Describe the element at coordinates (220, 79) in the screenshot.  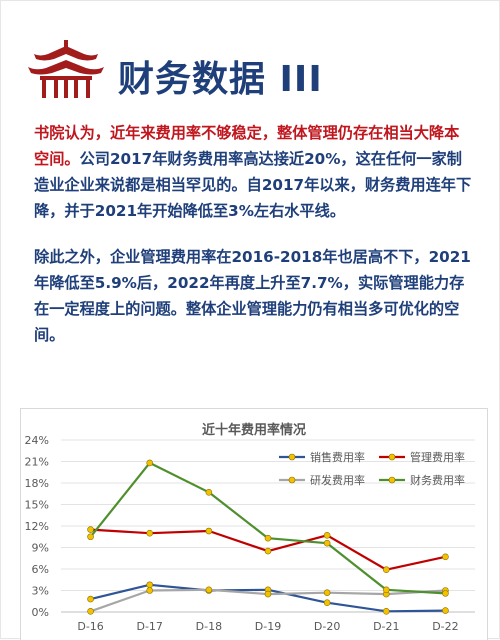
I see `page-title: 财务数据 III` at that location.